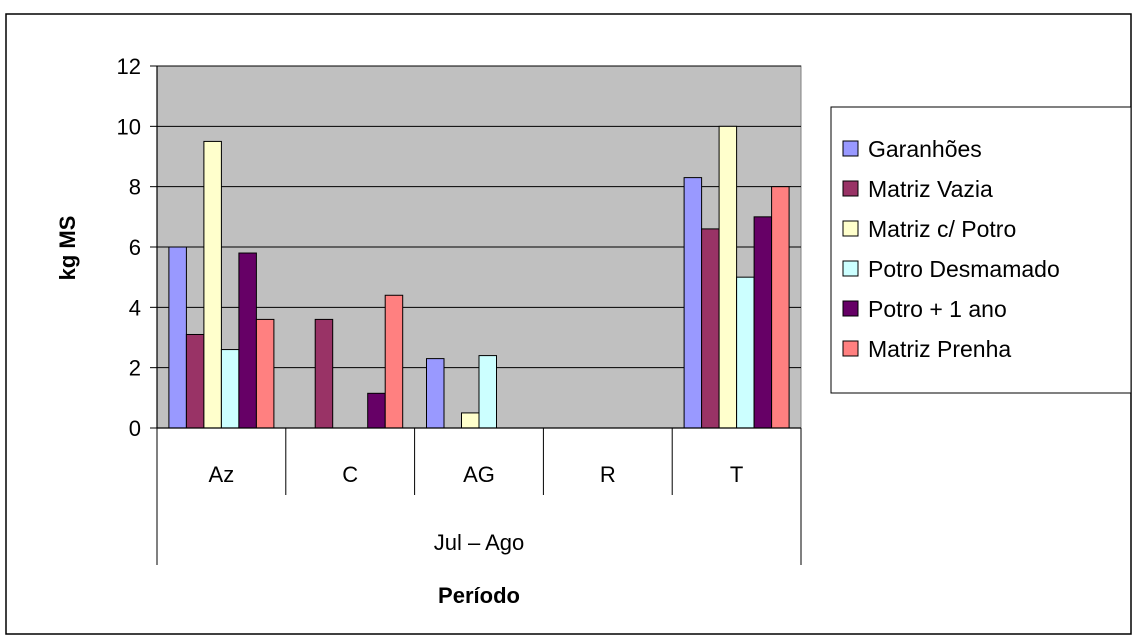 The height and width of the screenshot is (643, 1137). I want to click on y-tick-label: 12, so click(129, 66).